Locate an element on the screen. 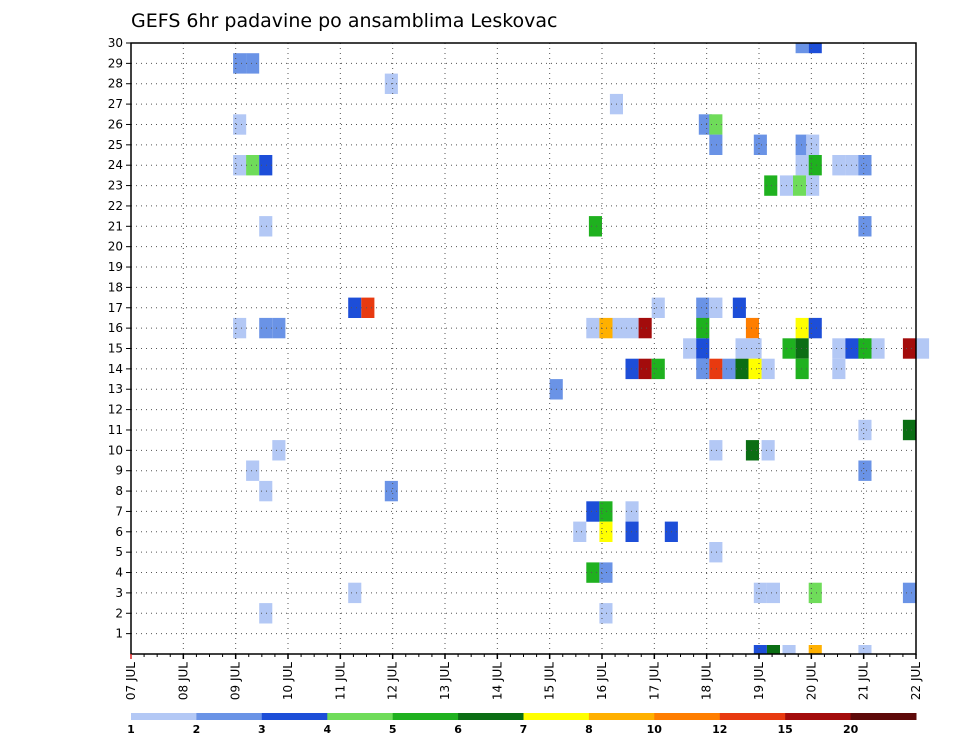 This screenshot has width=960, height=742. colorbar-label: 6 is located at coordinates (458, 729).